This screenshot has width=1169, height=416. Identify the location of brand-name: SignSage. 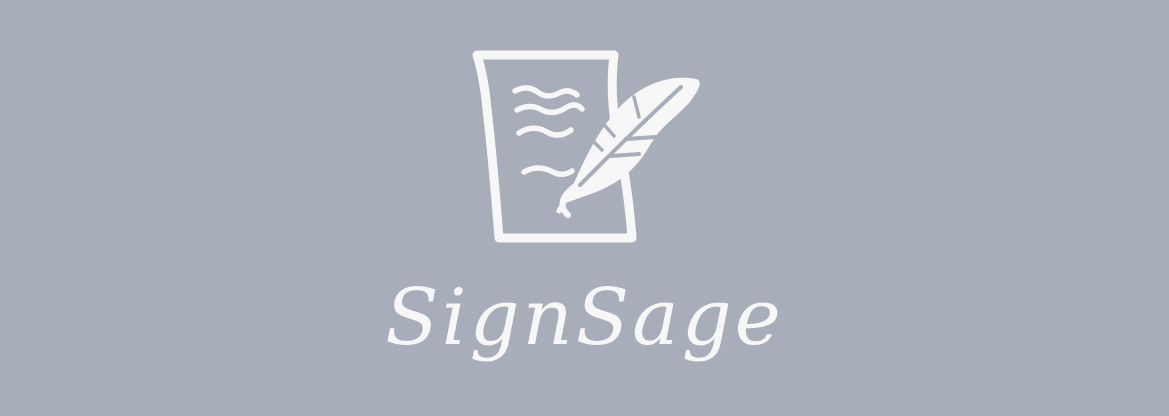
(584, 318).